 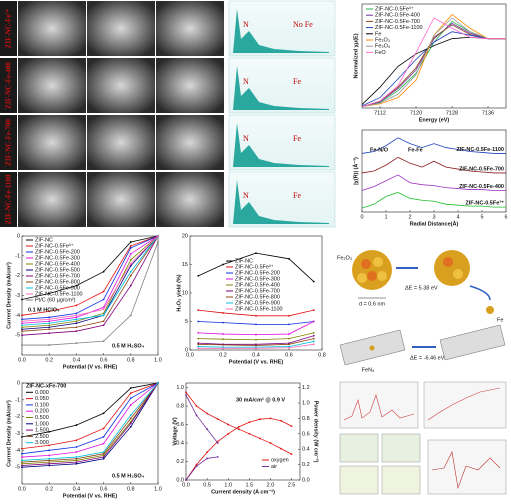 I want to click on y-tick-label: 1.0, so click(x=180, y=388).